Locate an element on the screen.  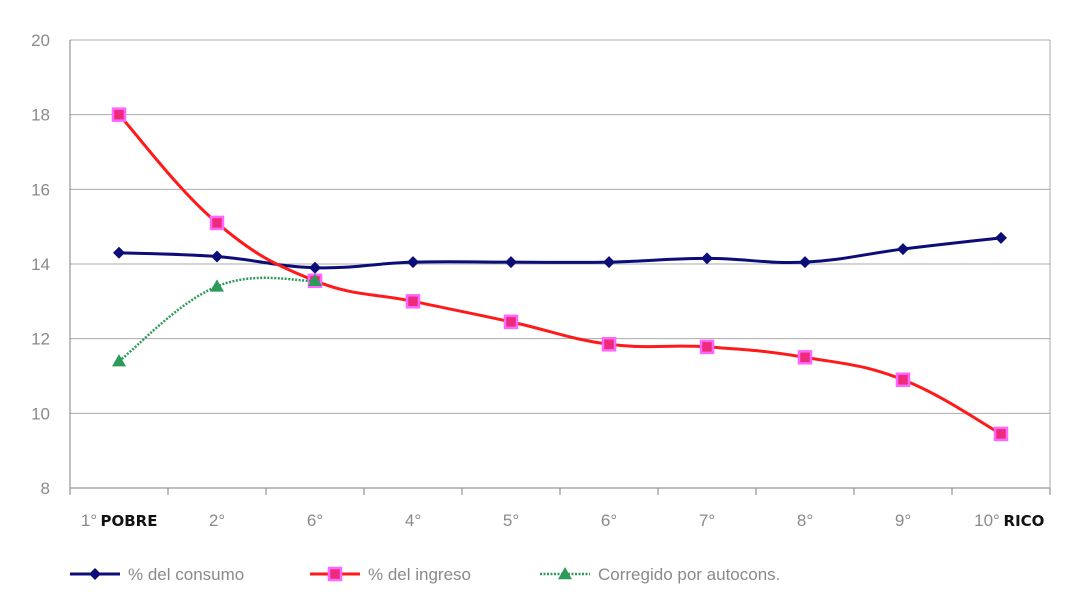
y-tick-label: 14 is located at coordinates (40, 264).